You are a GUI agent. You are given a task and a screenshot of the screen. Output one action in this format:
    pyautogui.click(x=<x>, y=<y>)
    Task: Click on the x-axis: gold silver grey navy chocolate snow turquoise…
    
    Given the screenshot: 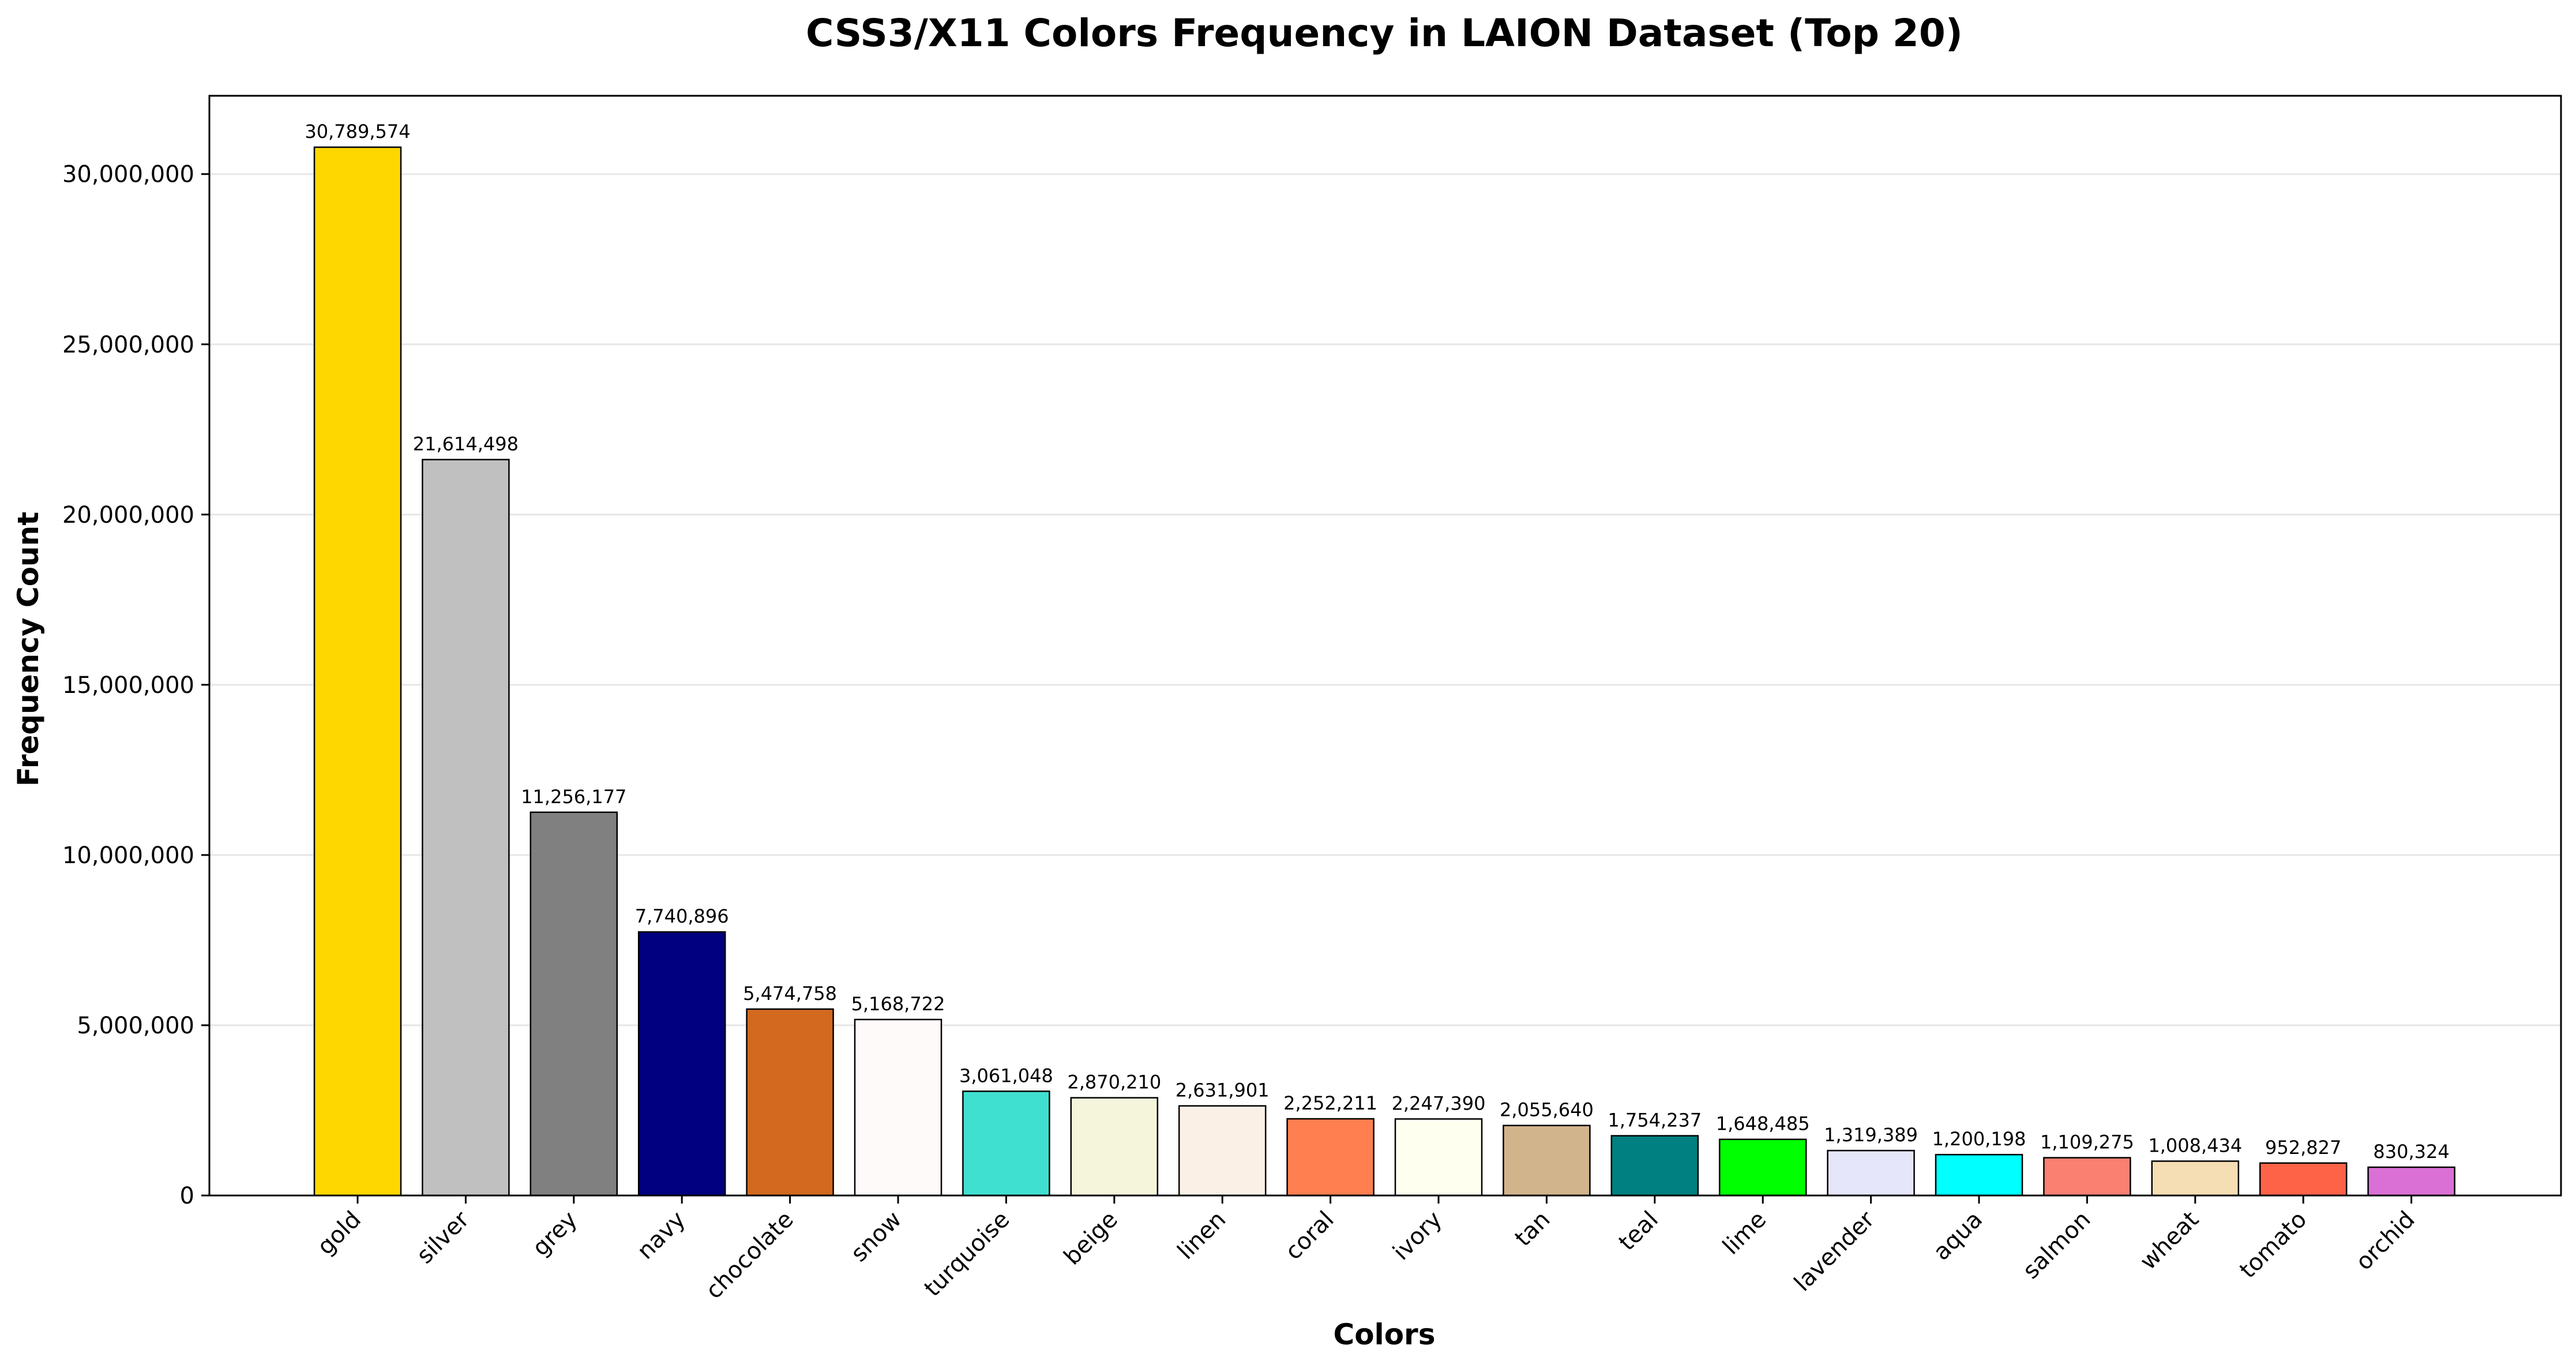 What is the action you would take?
    pyautogui.click(x=1366, y=1249)
    